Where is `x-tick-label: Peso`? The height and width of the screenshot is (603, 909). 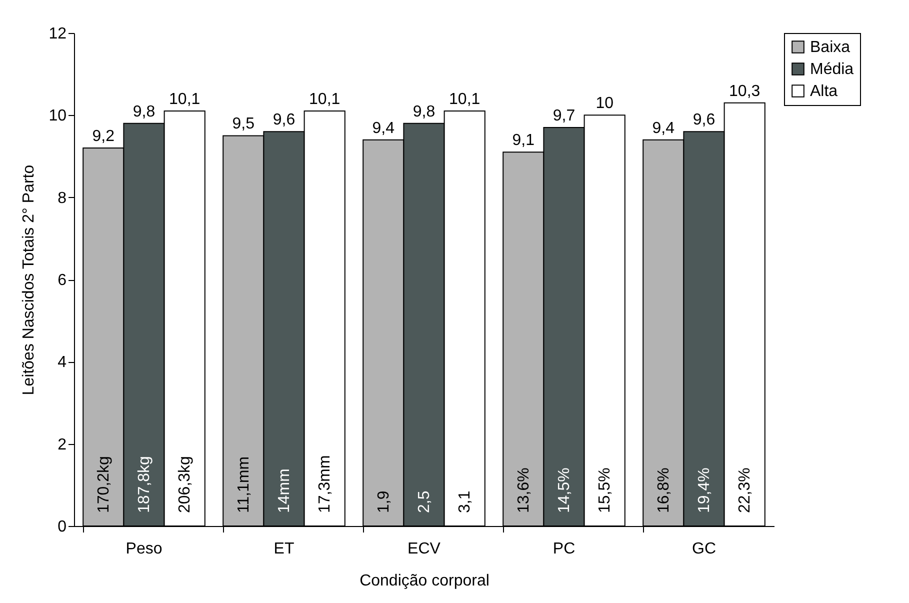 x-tick-label: Peso is located at coordinates (144, 549).